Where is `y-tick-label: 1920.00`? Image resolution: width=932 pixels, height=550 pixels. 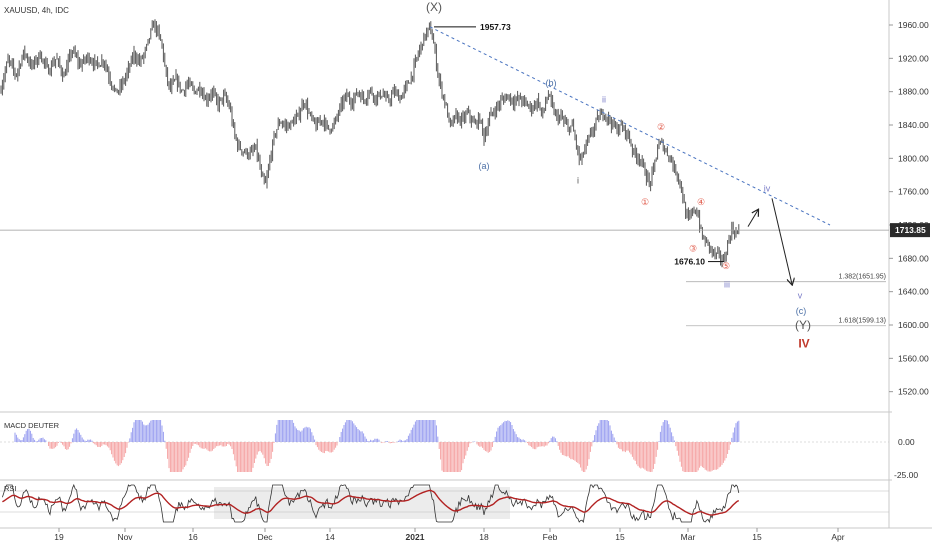
y-tick-label: 1920.00 is located at coordinates (913, 58).